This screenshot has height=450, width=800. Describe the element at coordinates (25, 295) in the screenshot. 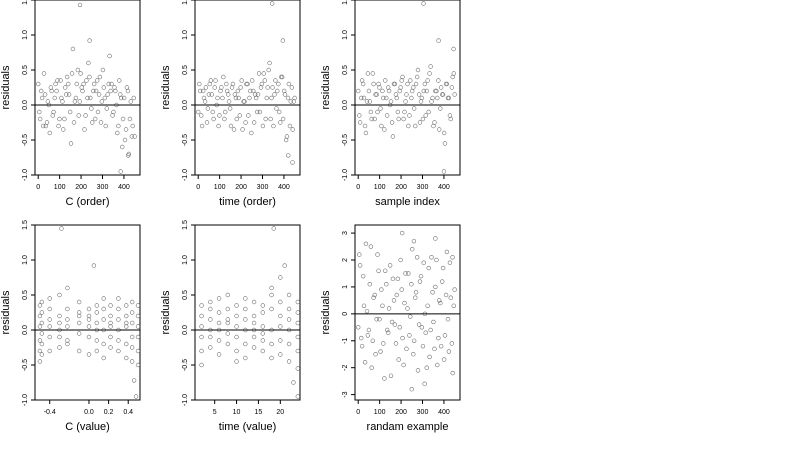

I see `y-tick-label: 0.5` at that location.